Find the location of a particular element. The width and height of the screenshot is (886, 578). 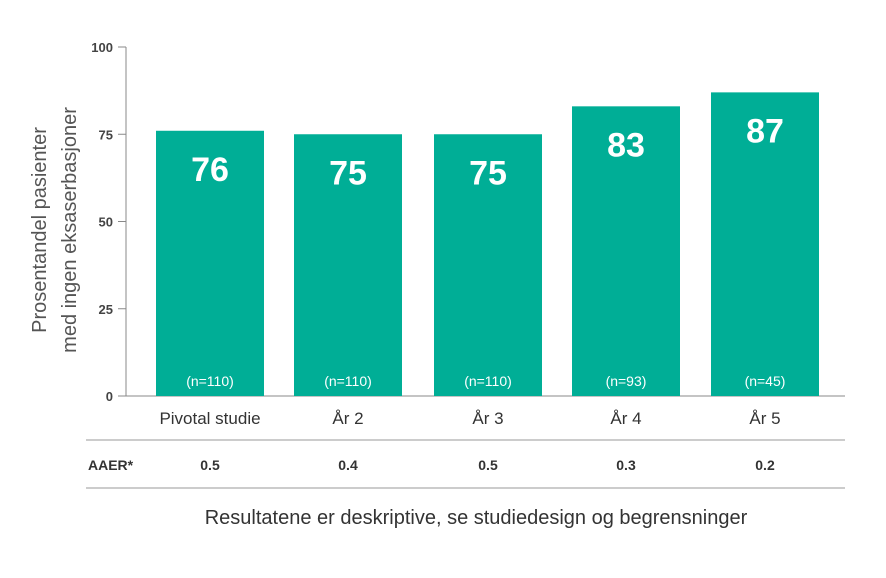

x-category-label: År 4 is located at coordinates (625, 418).